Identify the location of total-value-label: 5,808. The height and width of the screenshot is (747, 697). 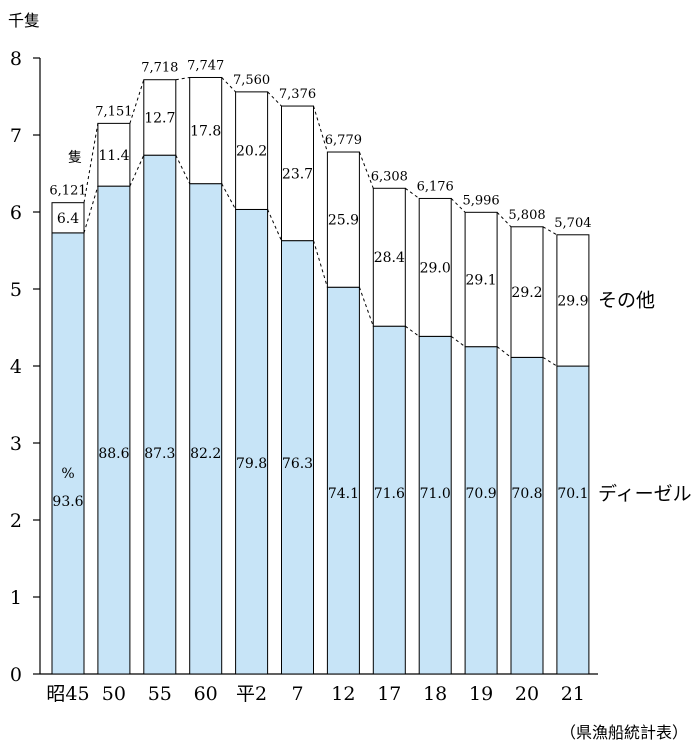
(526, 215).